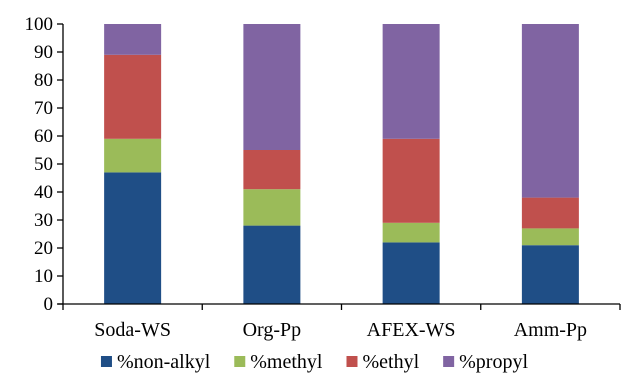 The image size is (629, 382). I want to click on bar-amm-pp-ethyl, so click(550, 213).